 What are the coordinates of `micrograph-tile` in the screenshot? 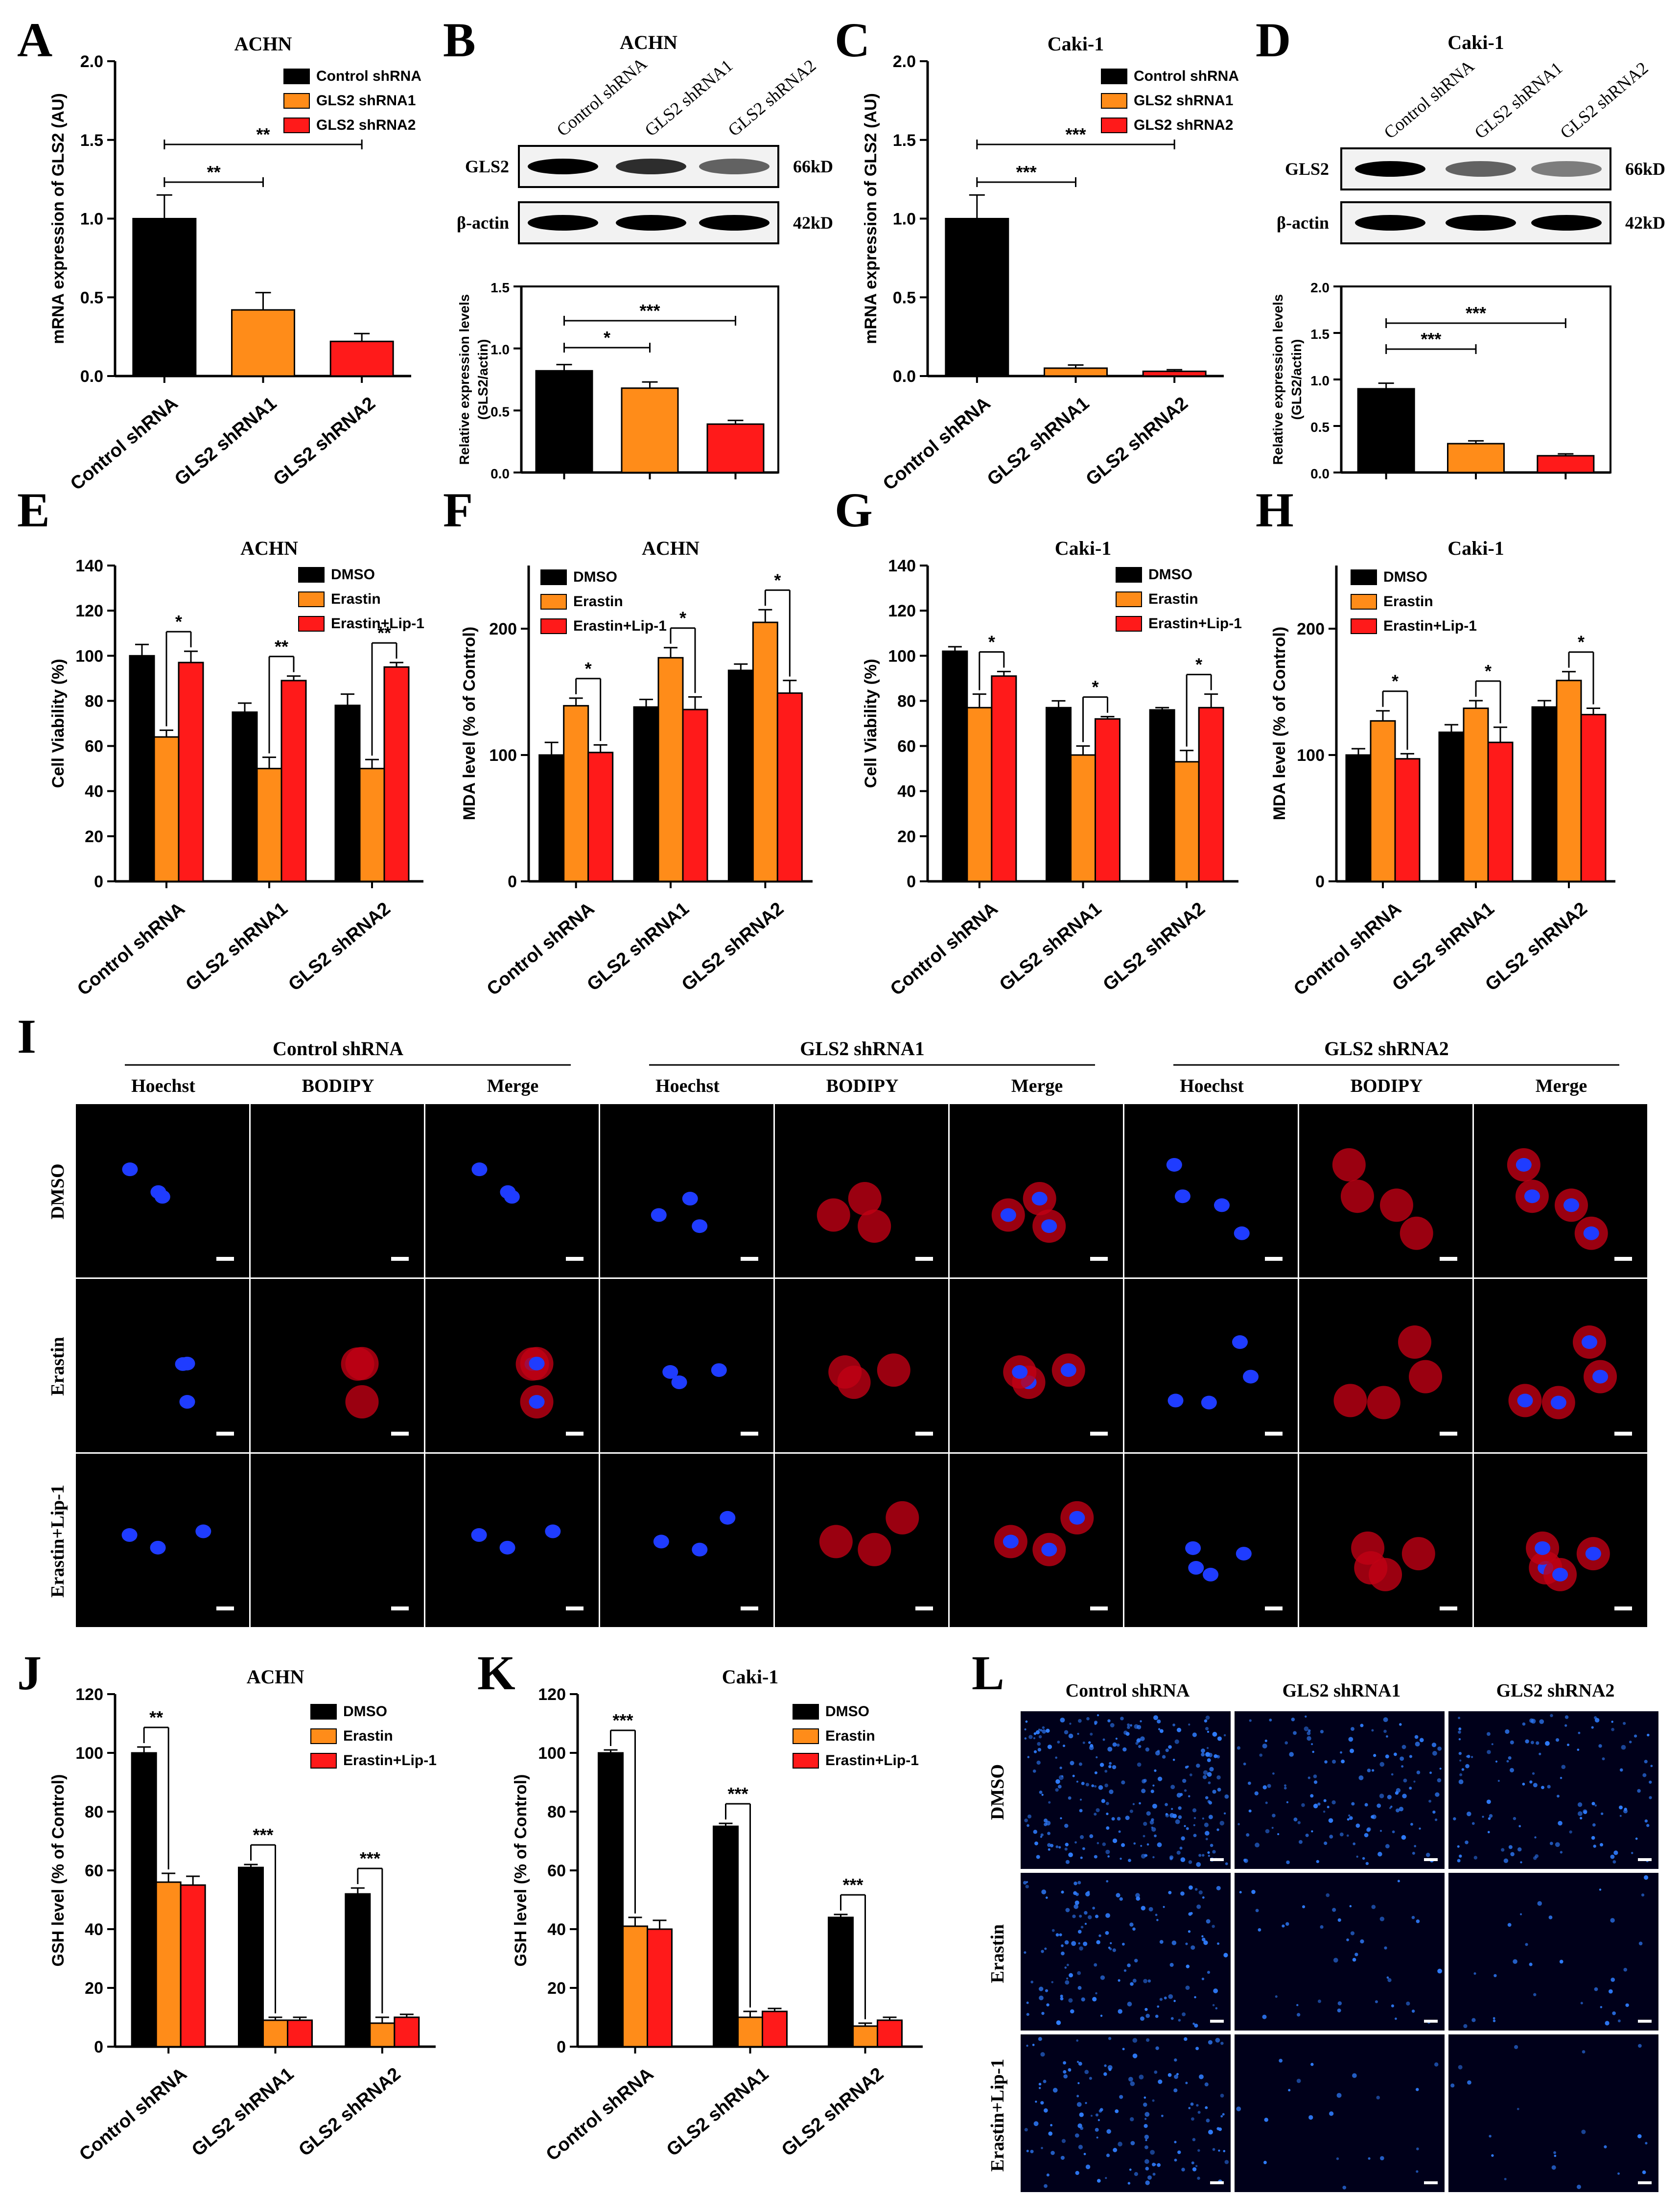 It's located at (1211, 1365).